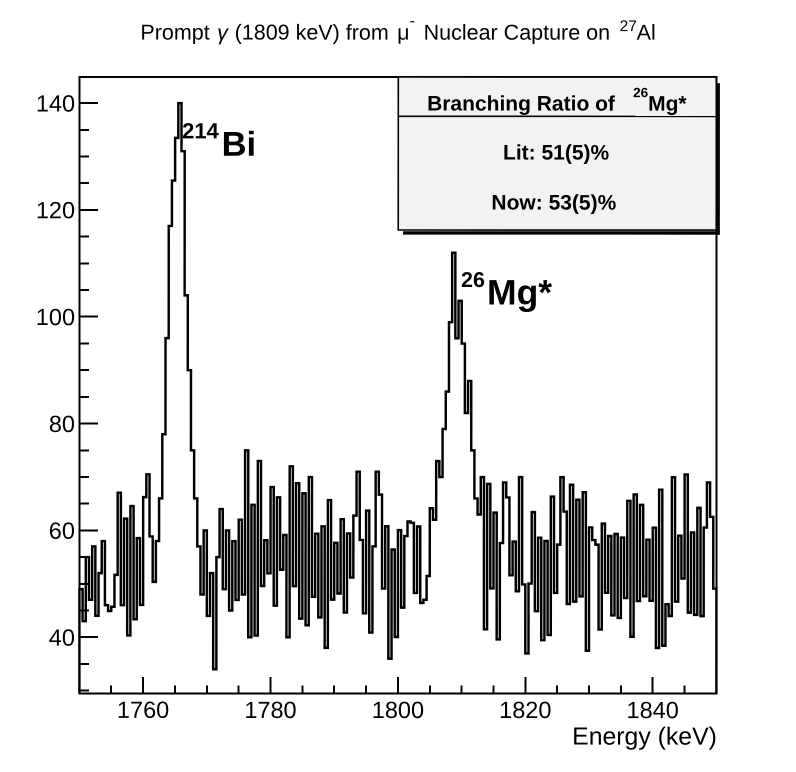  What do you see at coordinates (239, 145) in the screenshot?
I see `svg-text: Bi` at bounding box center [239, 145].